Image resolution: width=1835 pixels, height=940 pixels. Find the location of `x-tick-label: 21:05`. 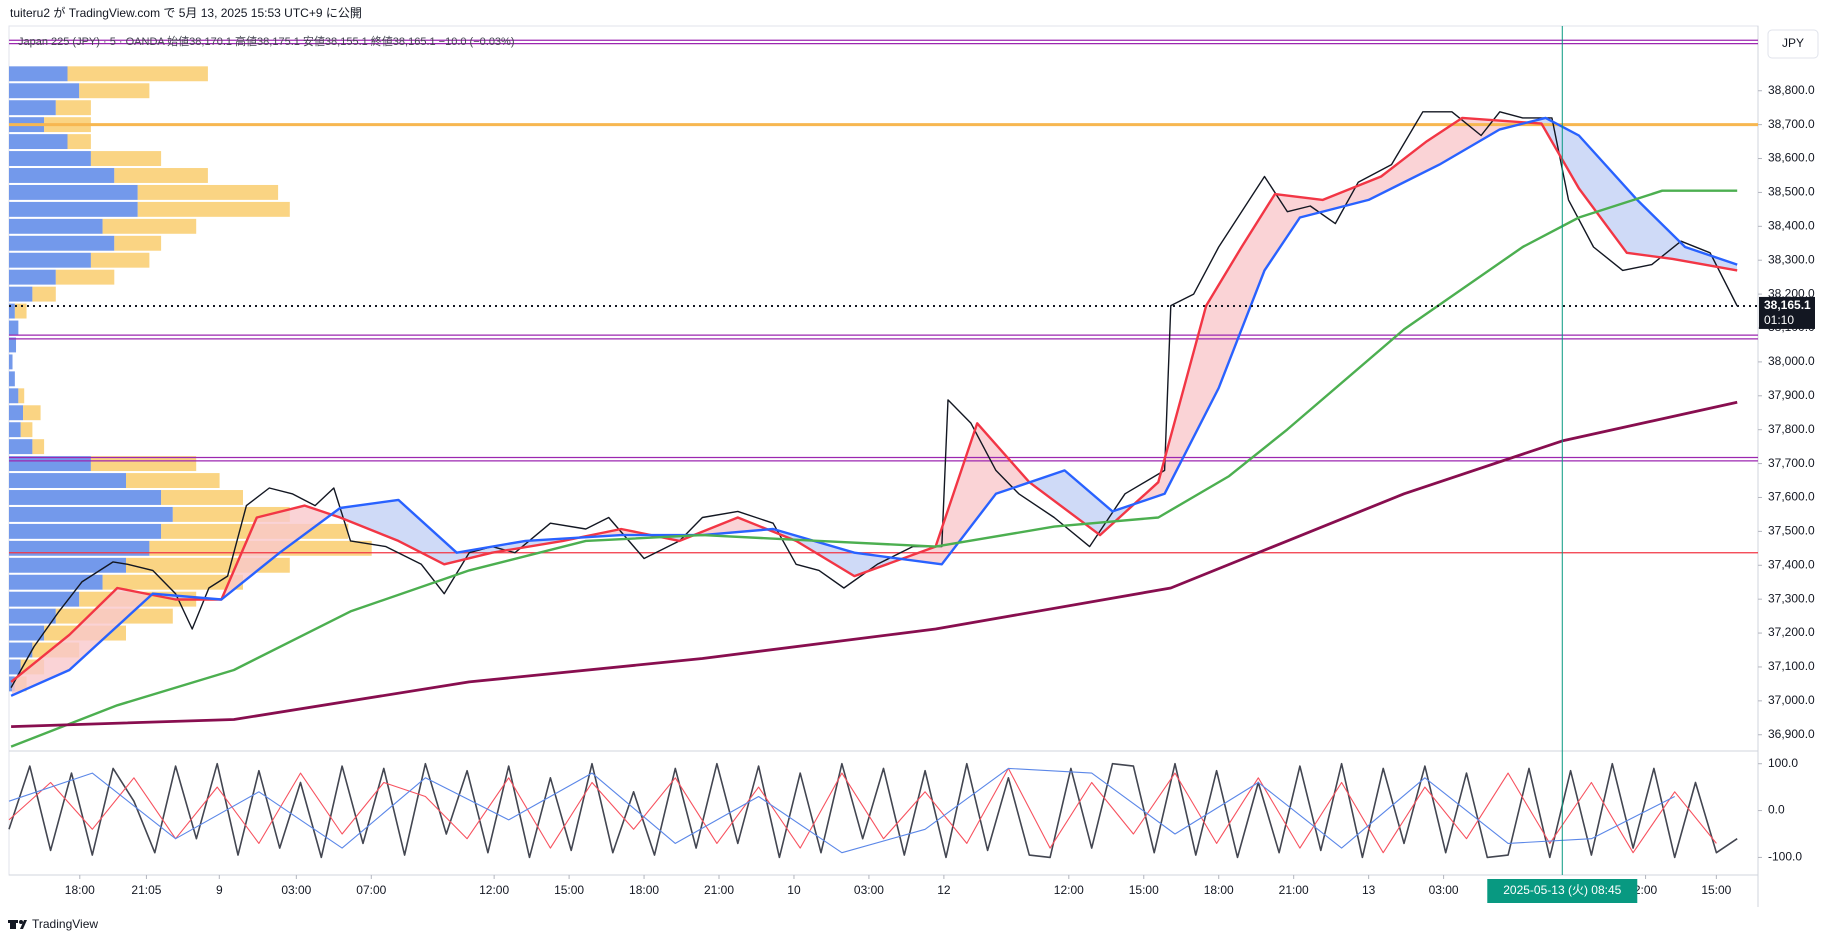

x-tick-label: 21:05 is located at coordinates (146, 890).